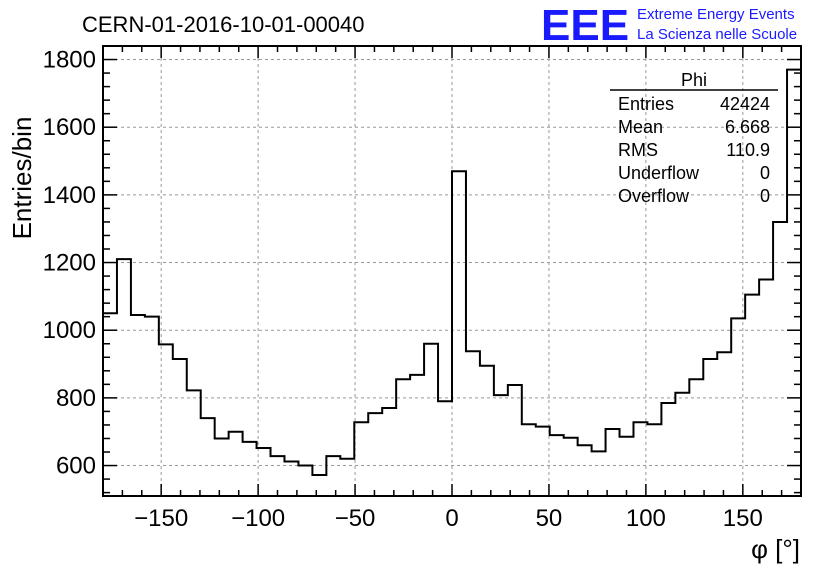 Image resolution: width=836 pixels, height=572 pixels. Describe the element at coordinates (22, 178) in the screenshot. I see `y-axis-title: Entries/bin` at that location.